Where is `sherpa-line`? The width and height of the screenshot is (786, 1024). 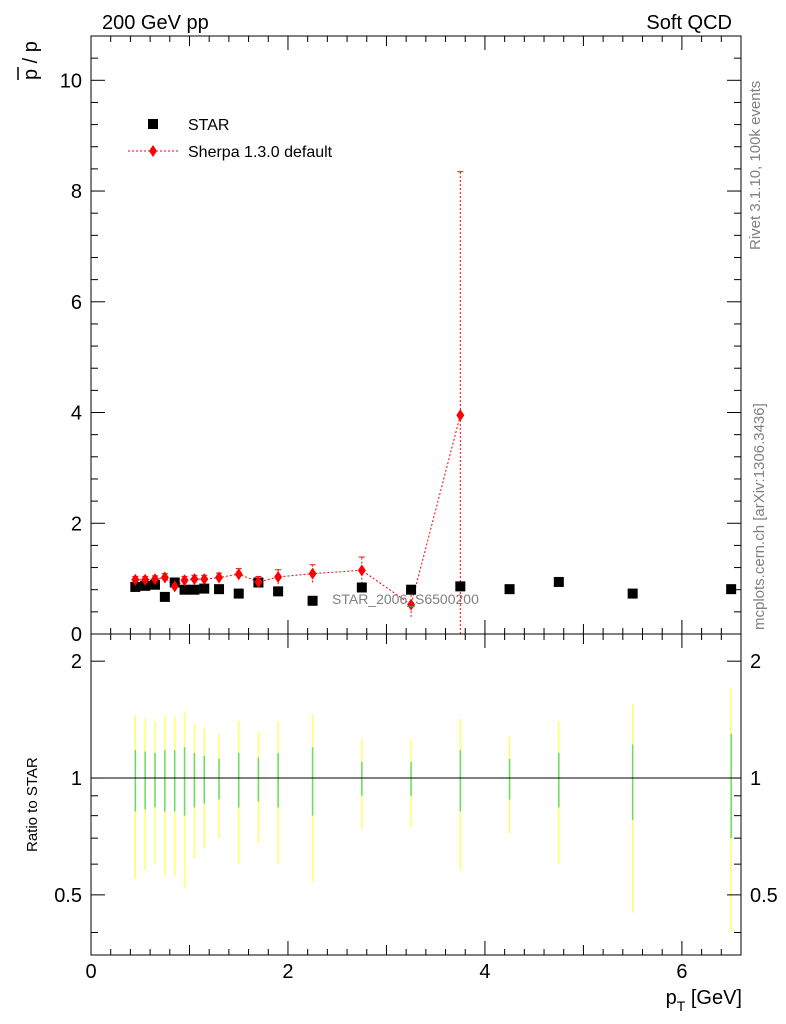
sherpa-line is located at coordinates (298, 510).